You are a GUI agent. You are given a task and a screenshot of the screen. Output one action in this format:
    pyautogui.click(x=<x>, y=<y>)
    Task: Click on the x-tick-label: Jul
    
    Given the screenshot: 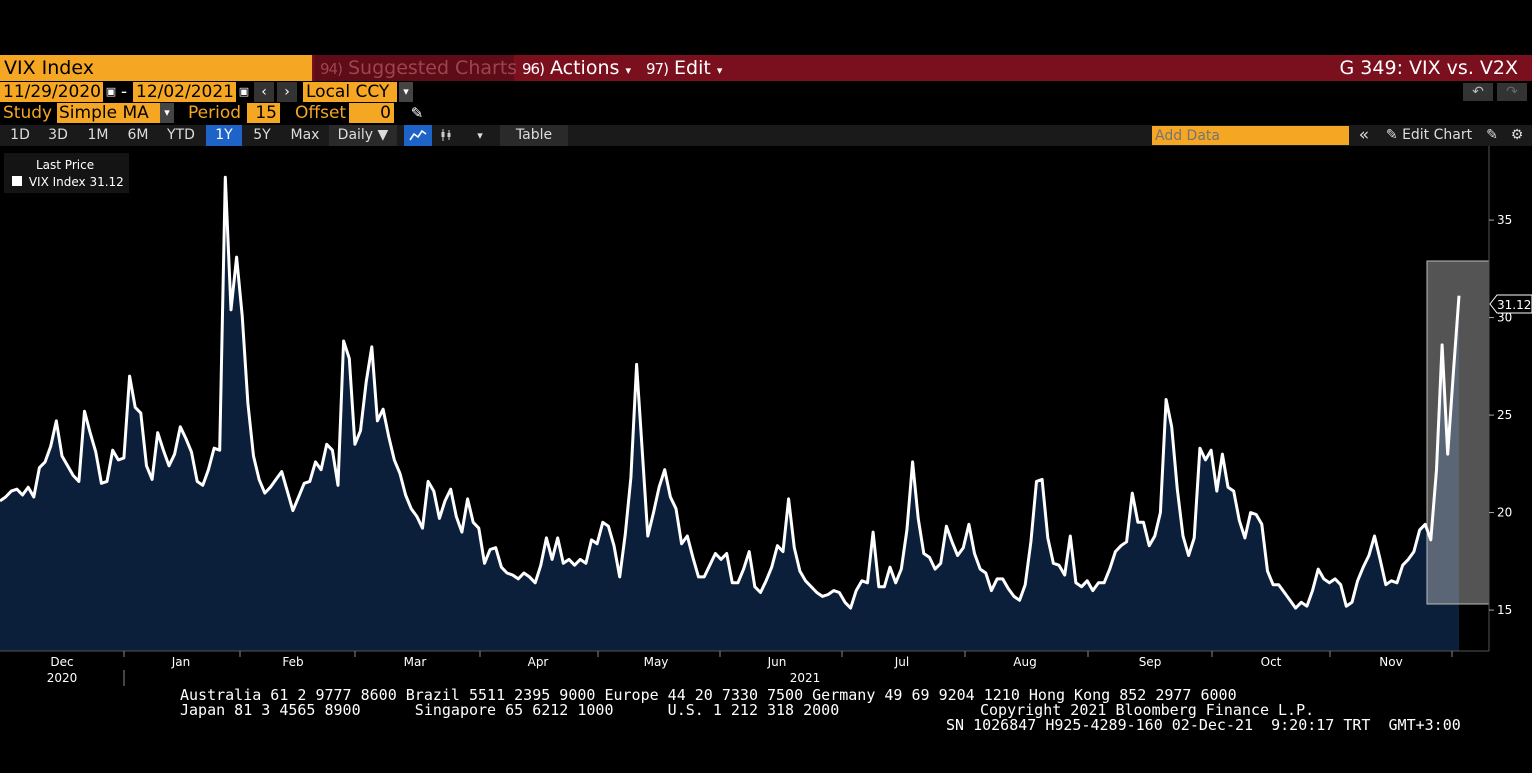 What is the action you would take?
    pyautogui.click(x=901, y=662)
    